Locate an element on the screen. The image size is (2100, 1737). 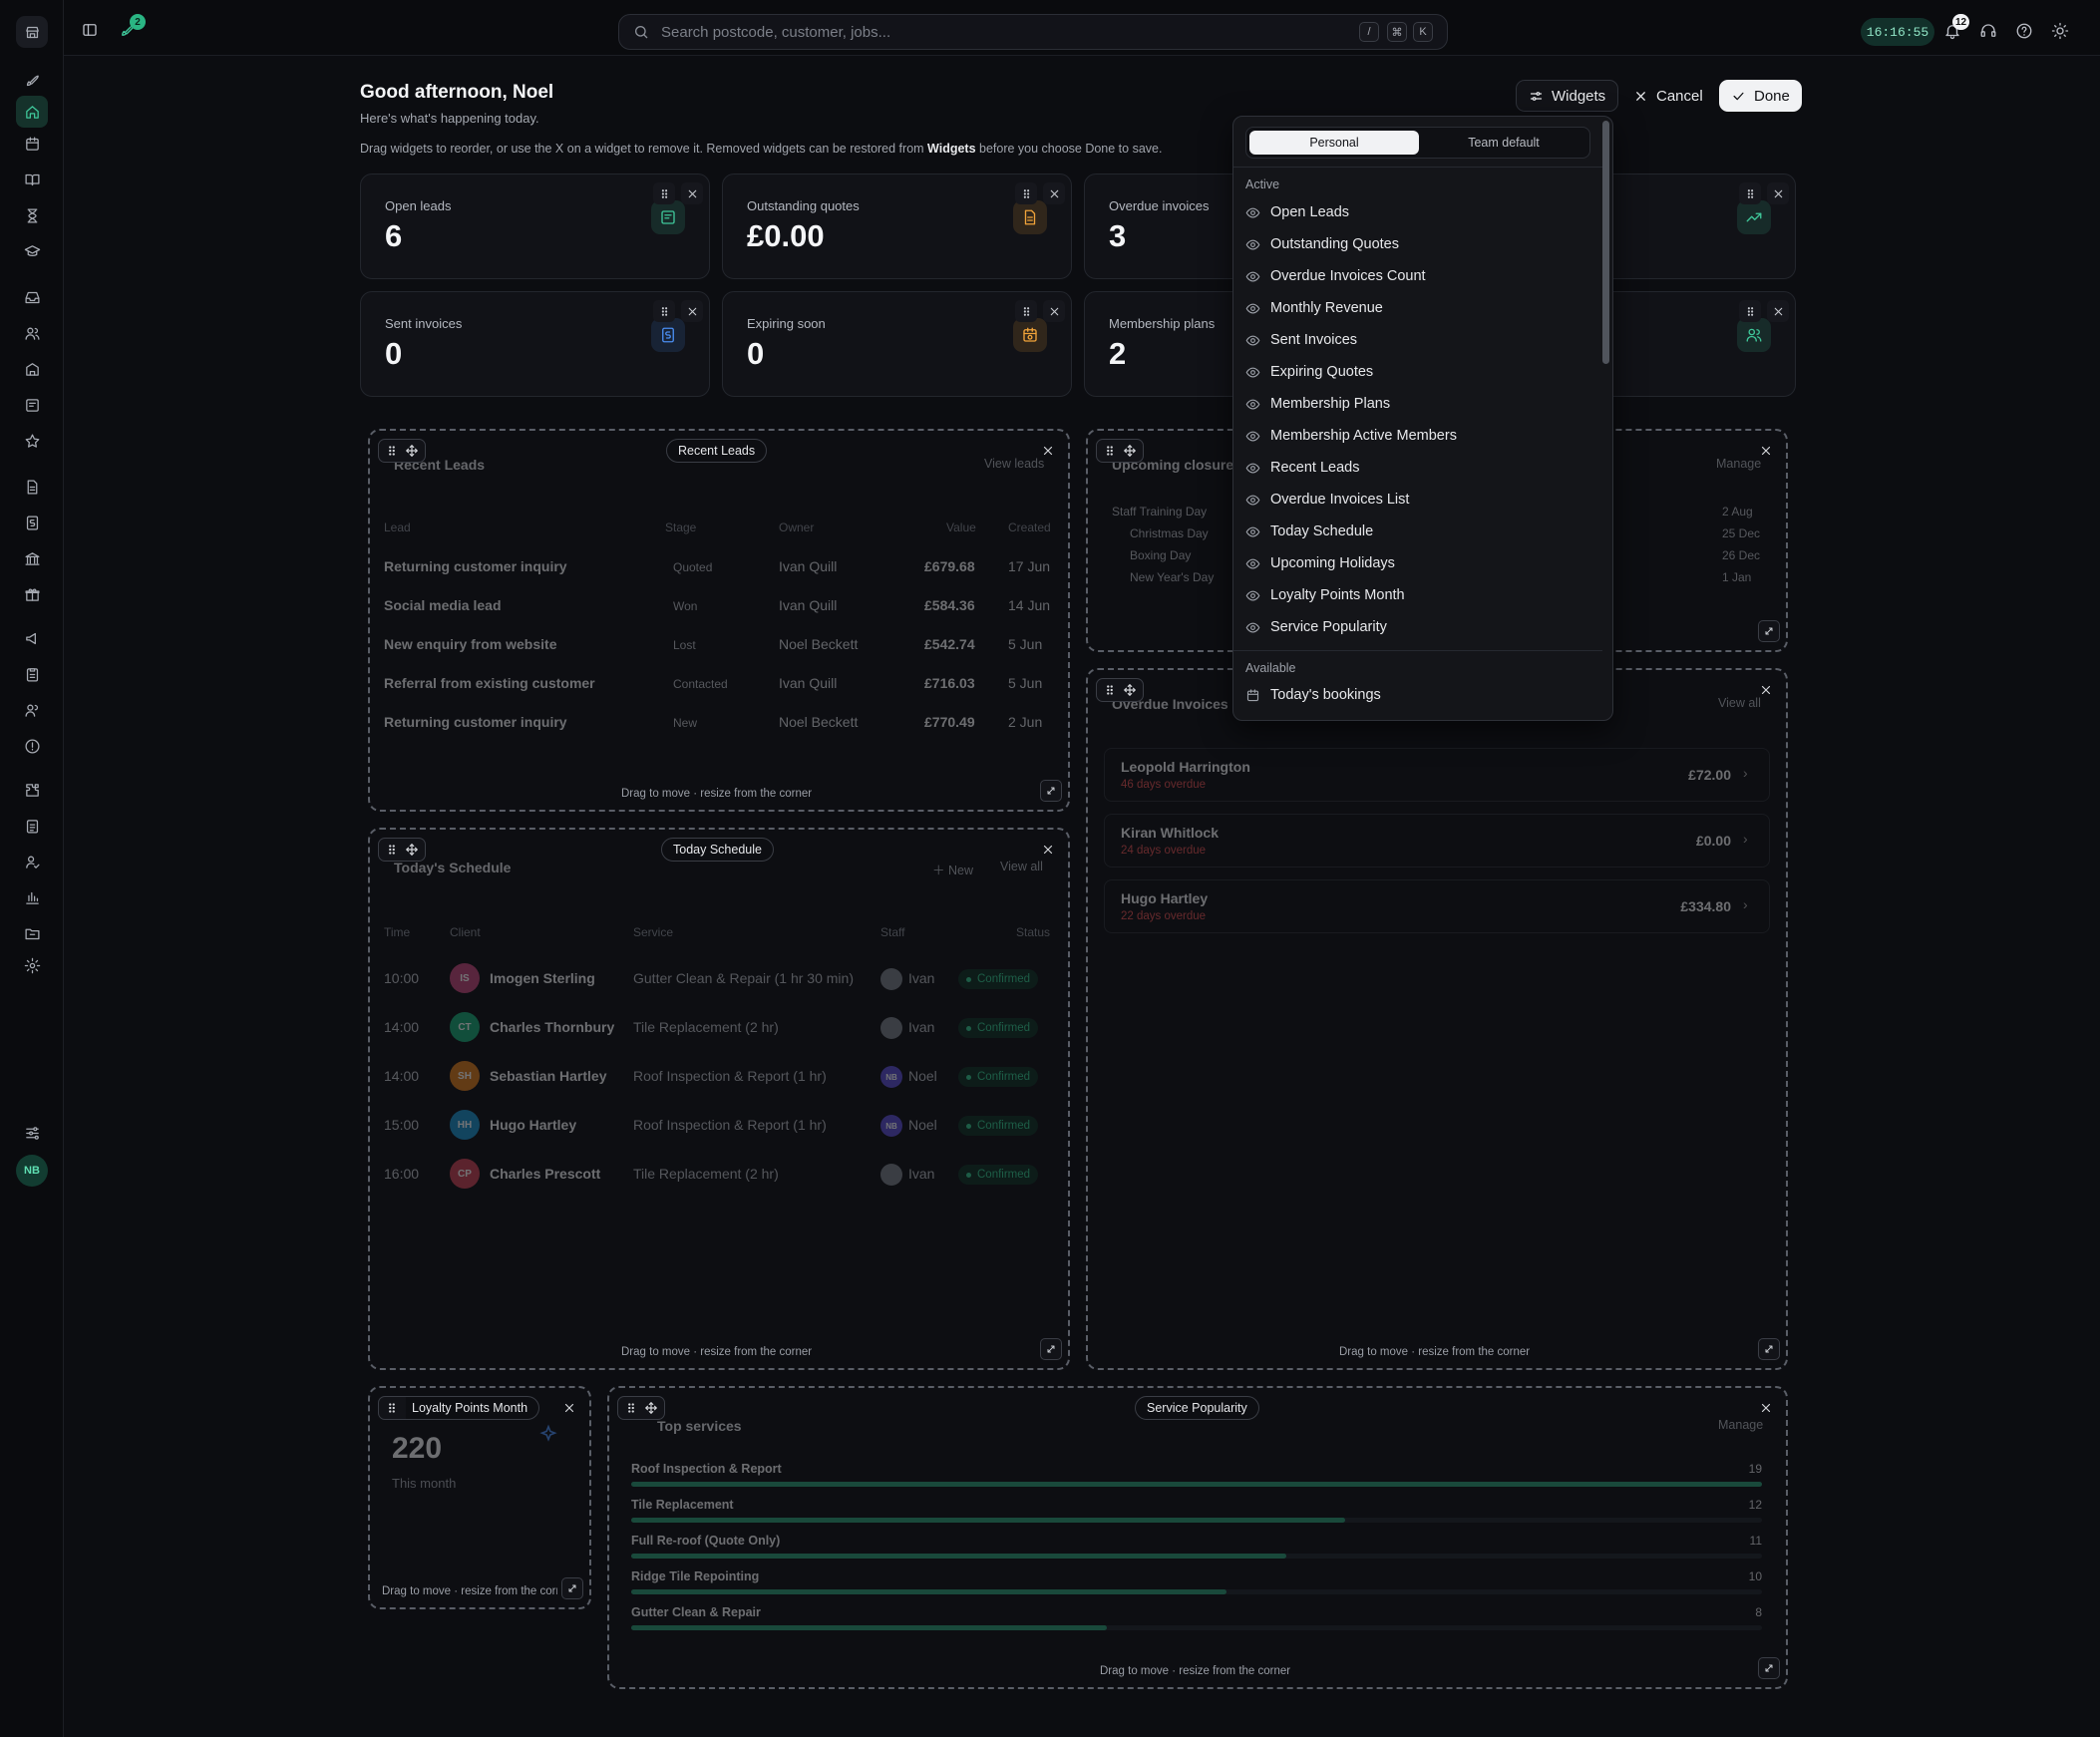
new-booking-button: ＋ New is located at coordinates (953, 870).